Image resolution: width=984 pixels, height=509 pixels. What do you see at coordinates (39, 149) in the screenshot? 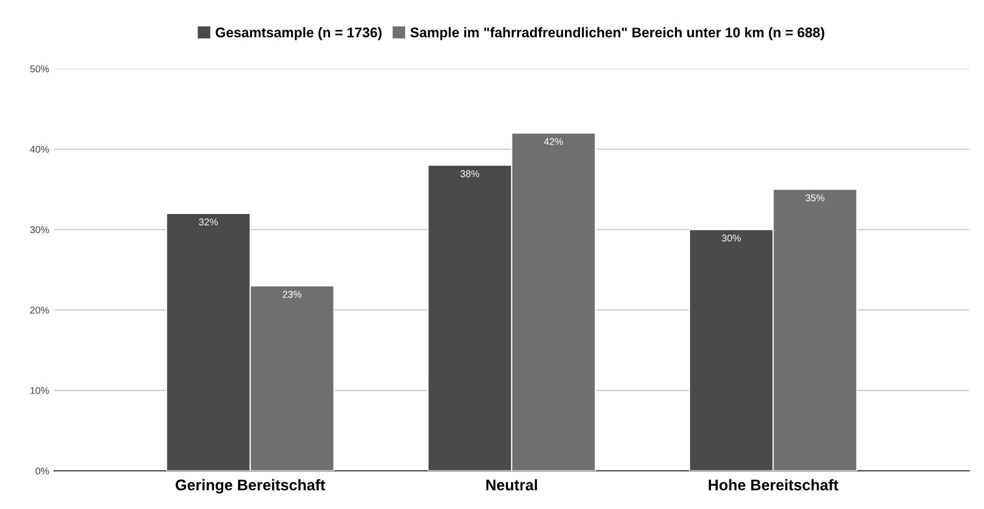
I see `y-tick-label: 40%` at bounding box center [39, 149].